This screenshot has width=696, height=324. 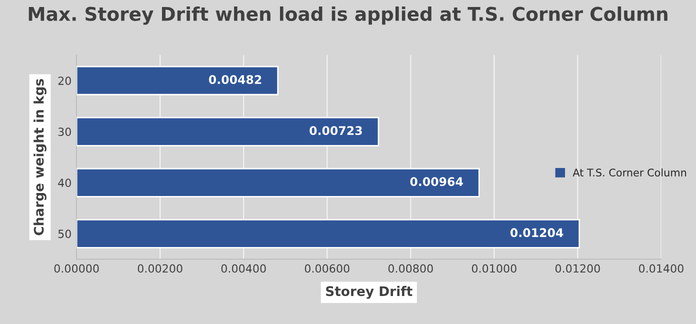 I want to click on x-tick-label: 0.01200, so click(x=577, y=268).